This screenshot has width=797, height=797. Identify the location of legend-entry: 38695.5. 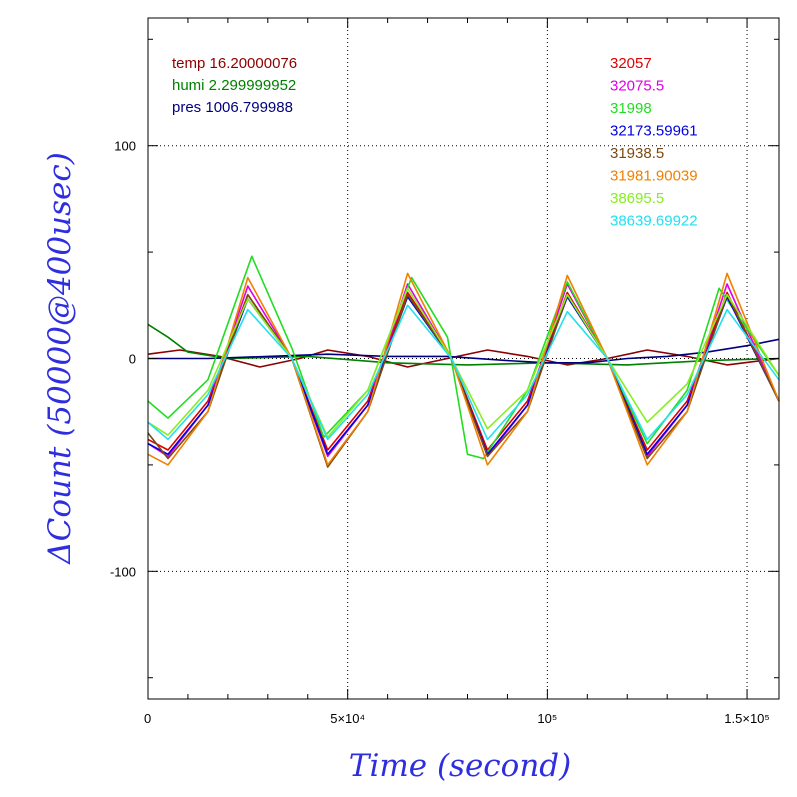
(637, 198).